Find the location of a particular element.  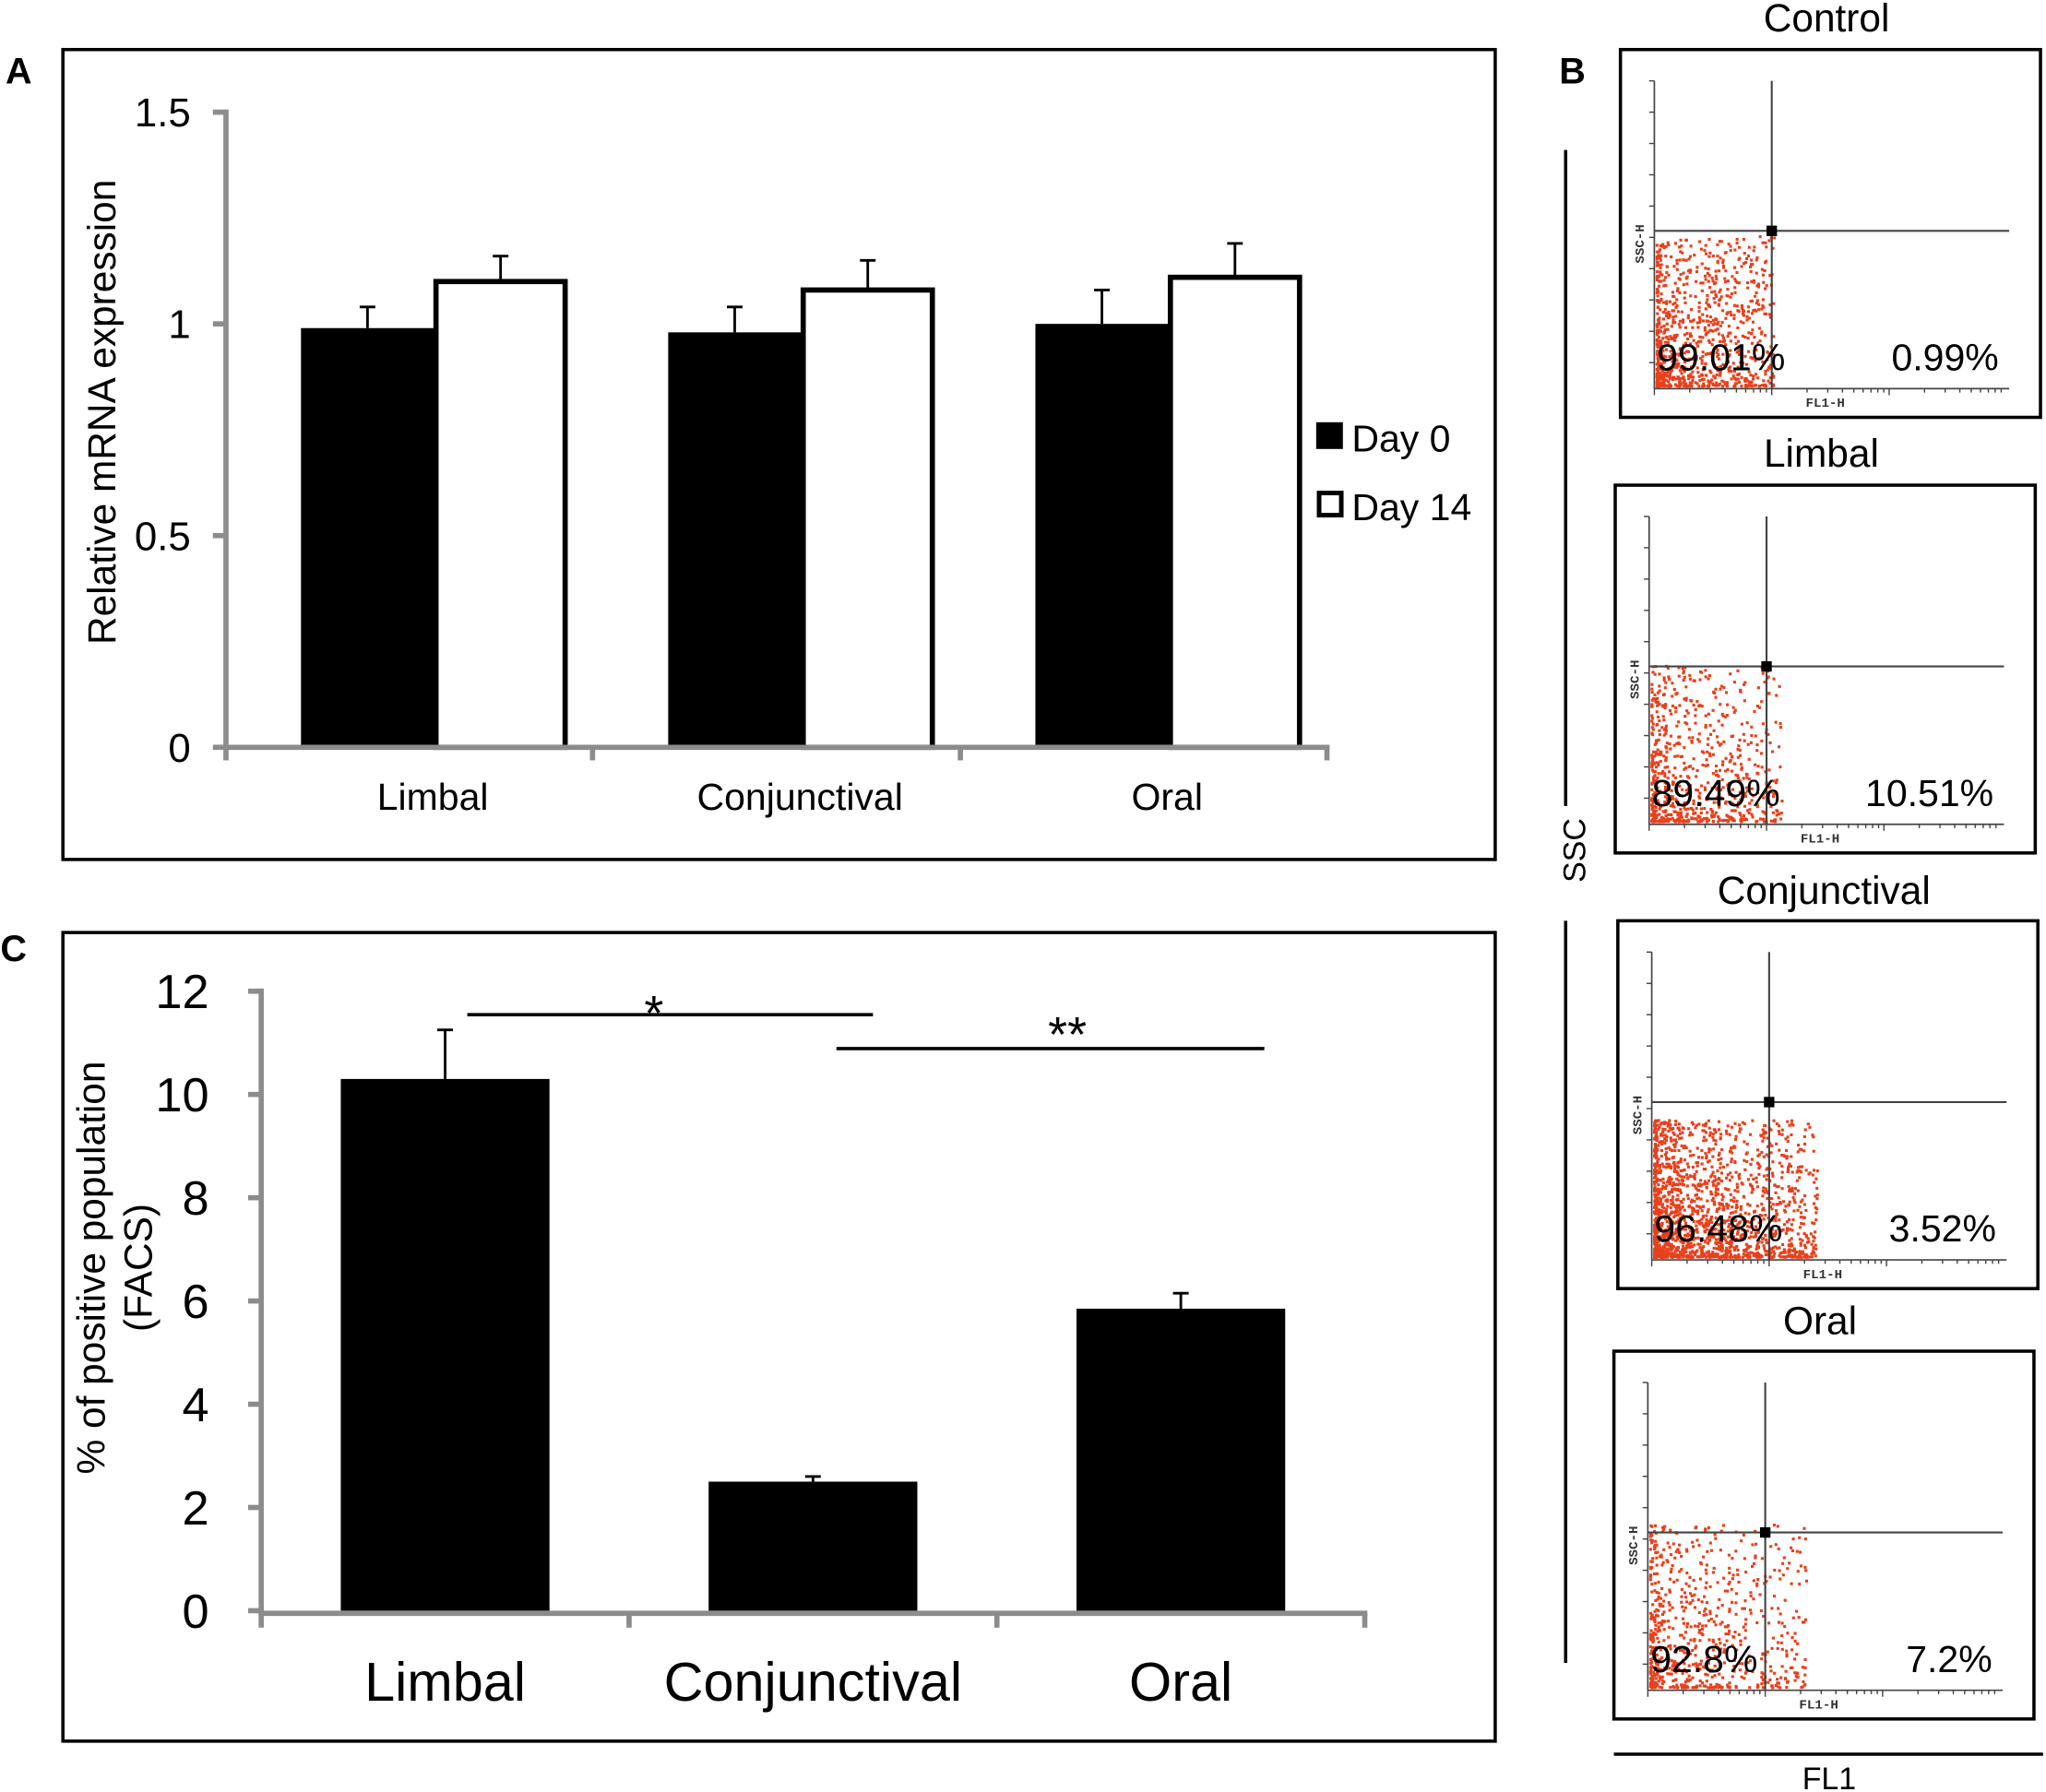

category-label: Conjunctival is located at coordinates (813, 1682).